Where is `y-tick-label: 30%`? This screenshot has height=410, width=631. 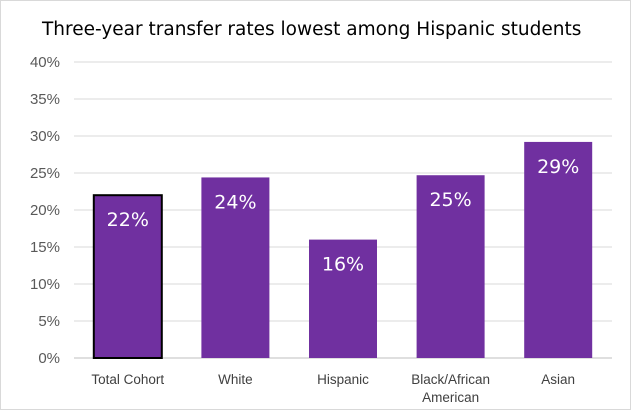 y-tick-label: 30% is located at coordinates (45, 136).